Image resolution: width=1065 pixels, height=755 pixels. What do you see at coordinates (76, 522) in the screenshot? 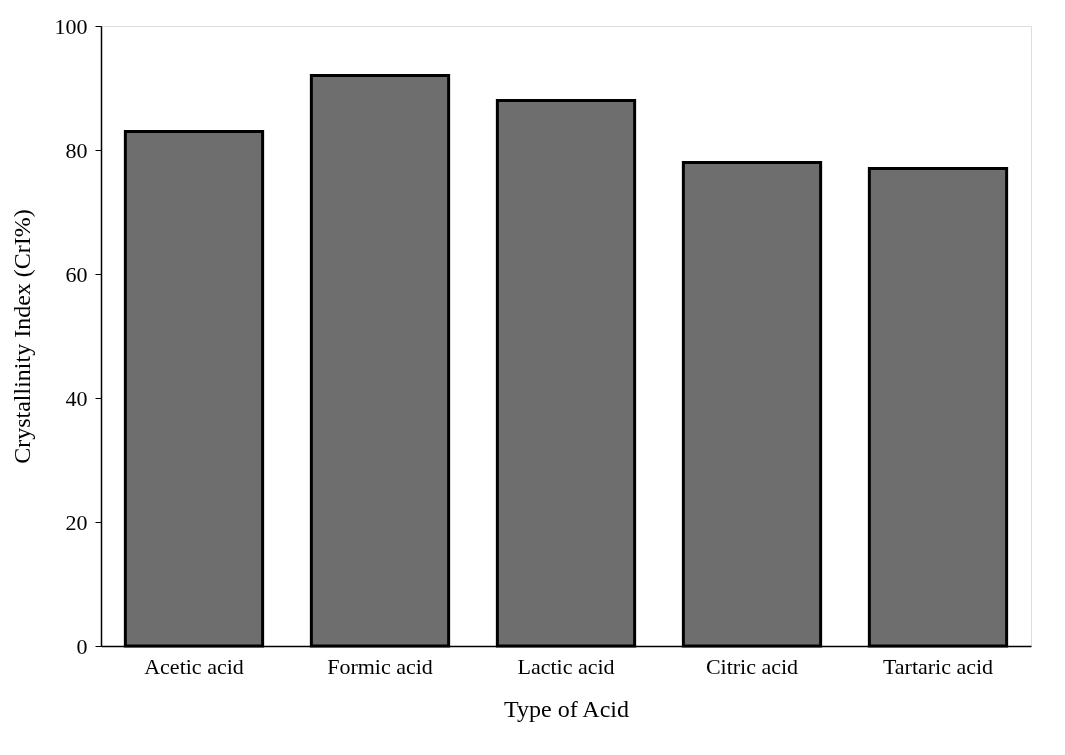
I see `y-tick-label: 20` at bounding box center [76, 522].